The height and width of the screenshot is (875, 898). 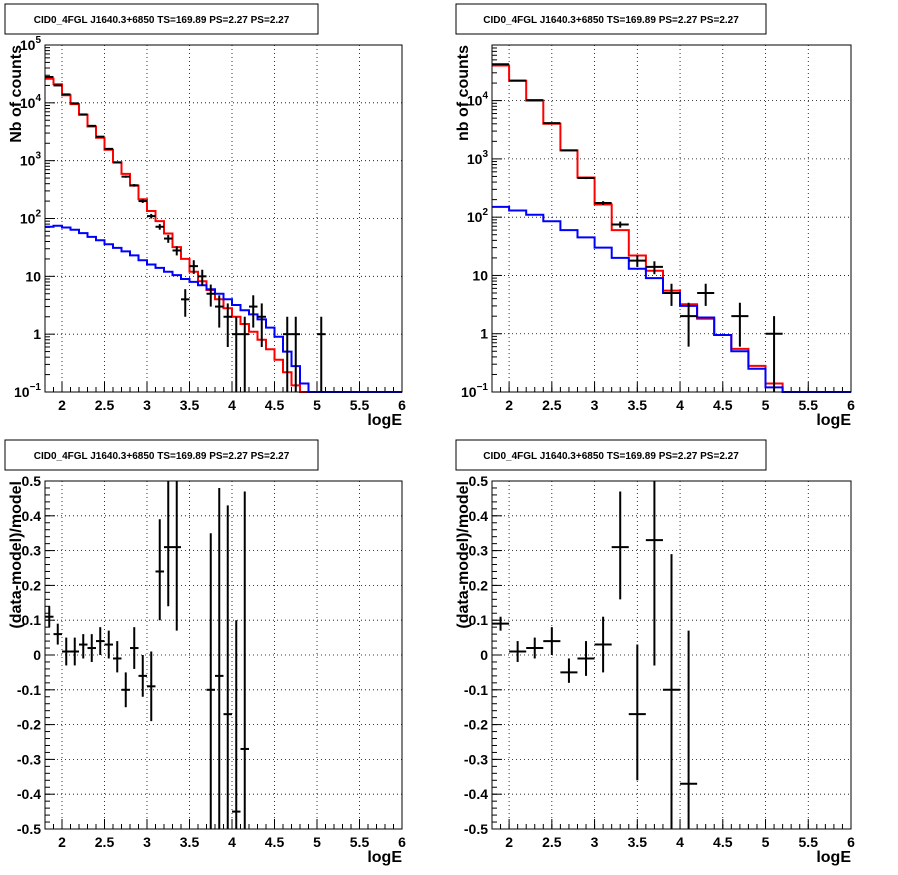 I want to click on y-axis-label: (data-model)/model, so click(x=16, y=555).